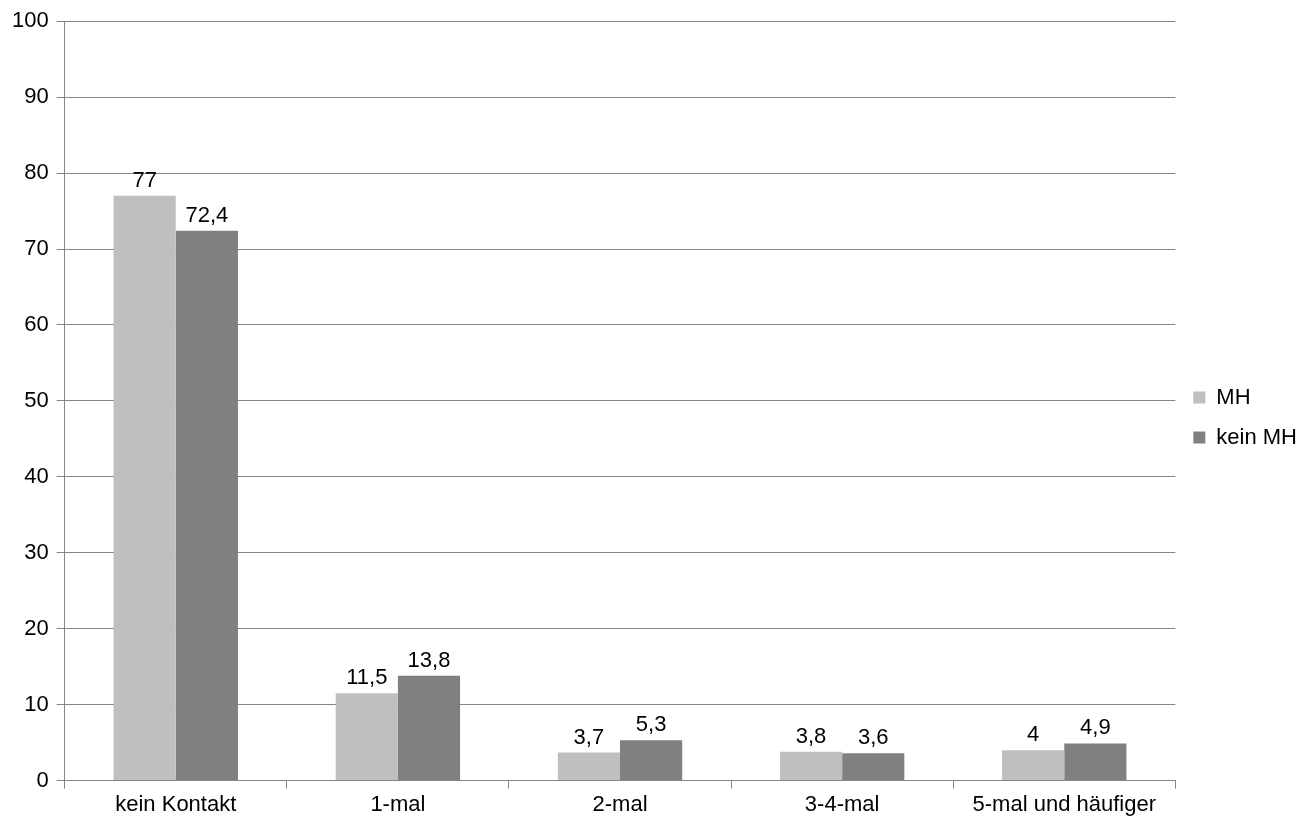 The height and width of the screenshot is (825, 1311). I want to click on y-tick-label: 0, so click(42, 779).